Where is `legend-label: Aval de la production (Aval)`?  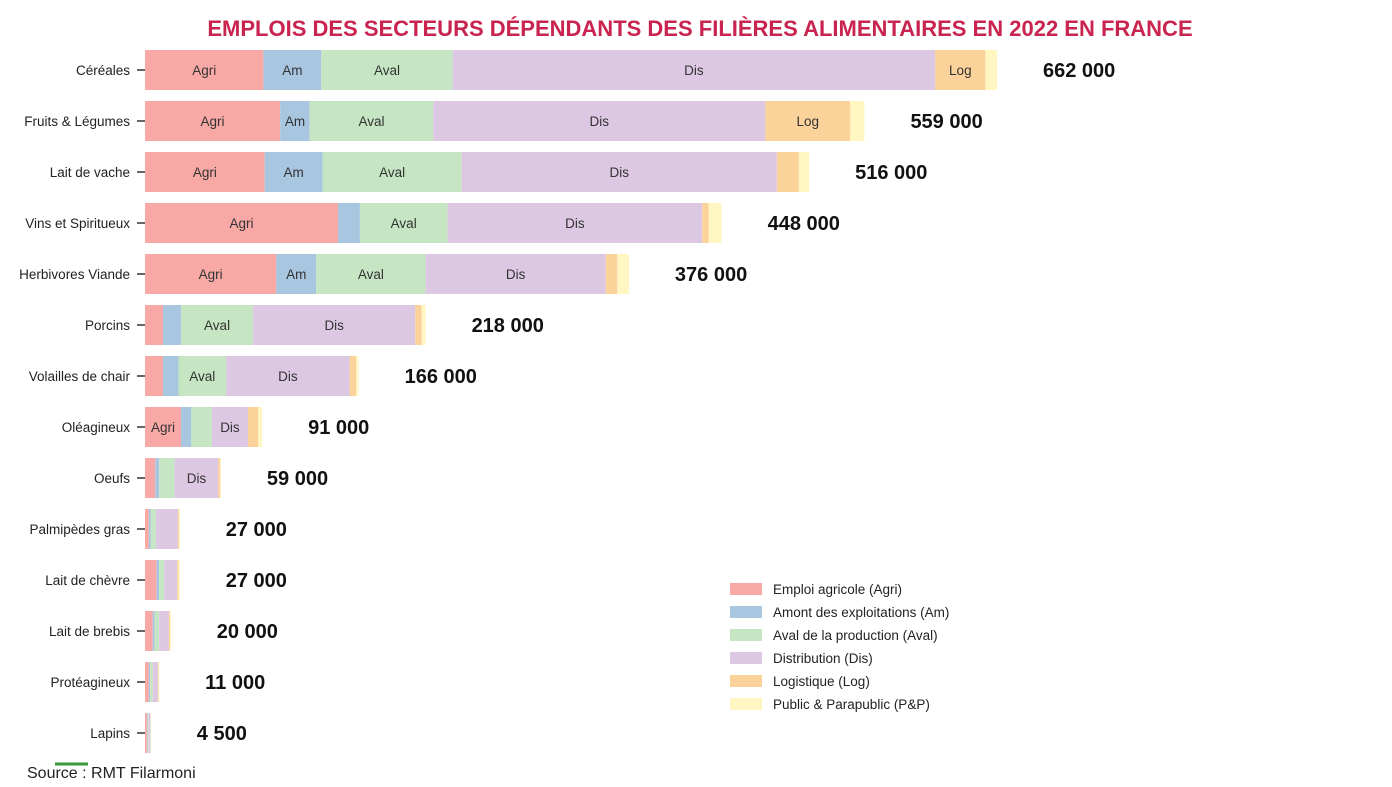
legend-label: Aval de la production (Aval) is located at coordinates (855, 635).